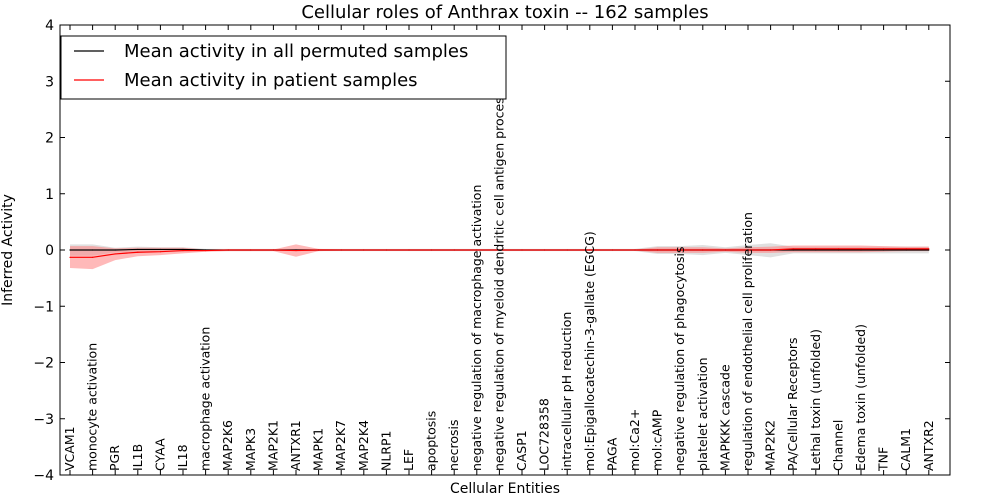  I want to click on y-tick-label: 0, so click(49, 251).